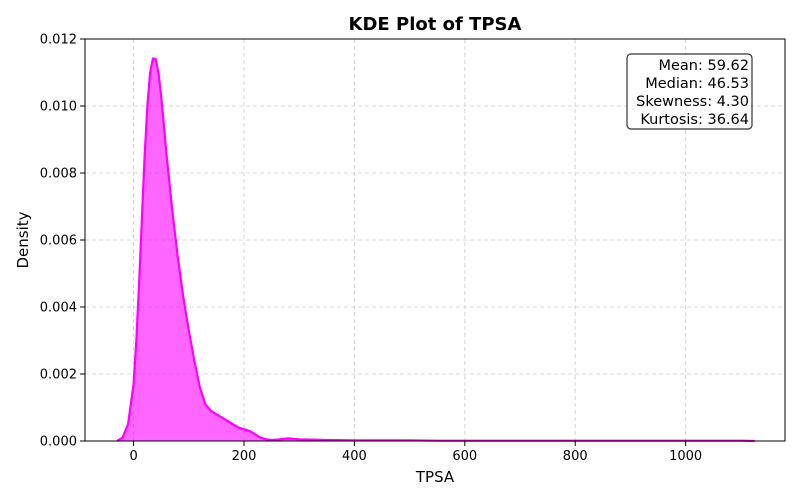  What do you see at coordinates (703, 66) in the screenshot?
I see `stats-mean: Mean: 59.62` at bounding box center [703, 66].